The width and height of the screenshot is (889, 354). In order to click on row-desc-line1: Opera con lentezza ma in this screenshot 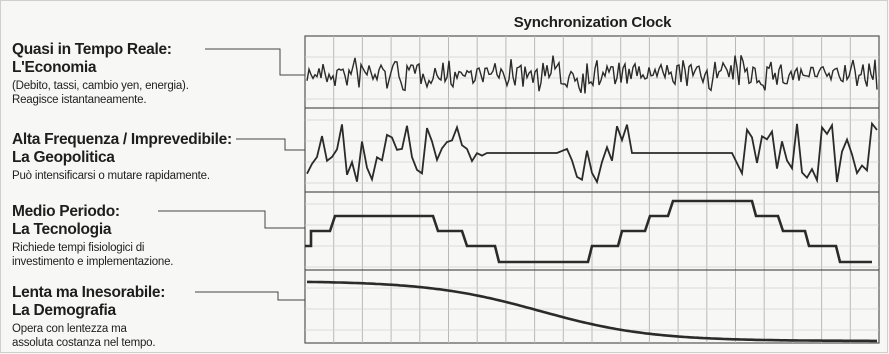, I will do `click(69, 329)`.